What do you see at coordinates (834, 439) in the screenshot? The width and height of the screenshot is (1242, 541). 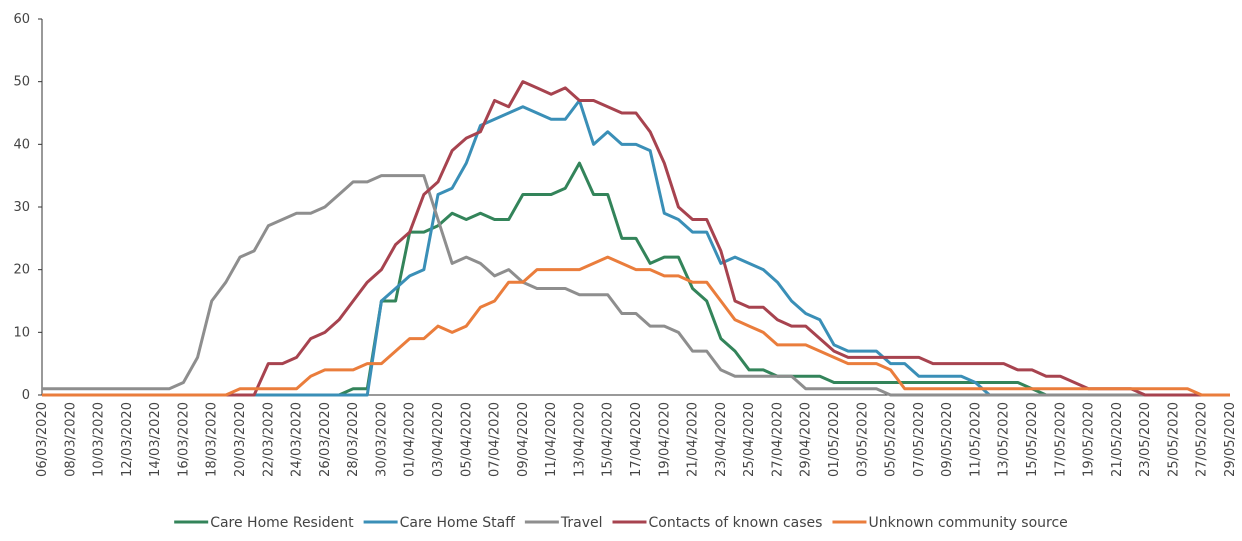 I see `x-tick-label: 01/05/2020` at bounding box center [834, 439].